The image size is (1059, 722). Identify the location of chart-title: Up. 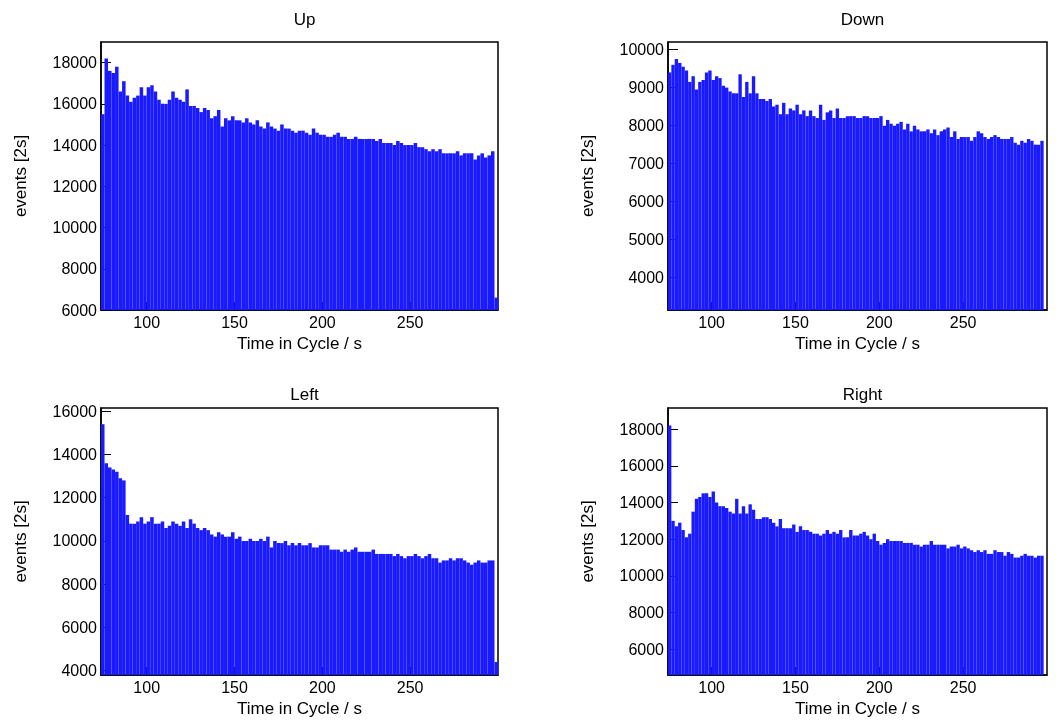
(304, 19).